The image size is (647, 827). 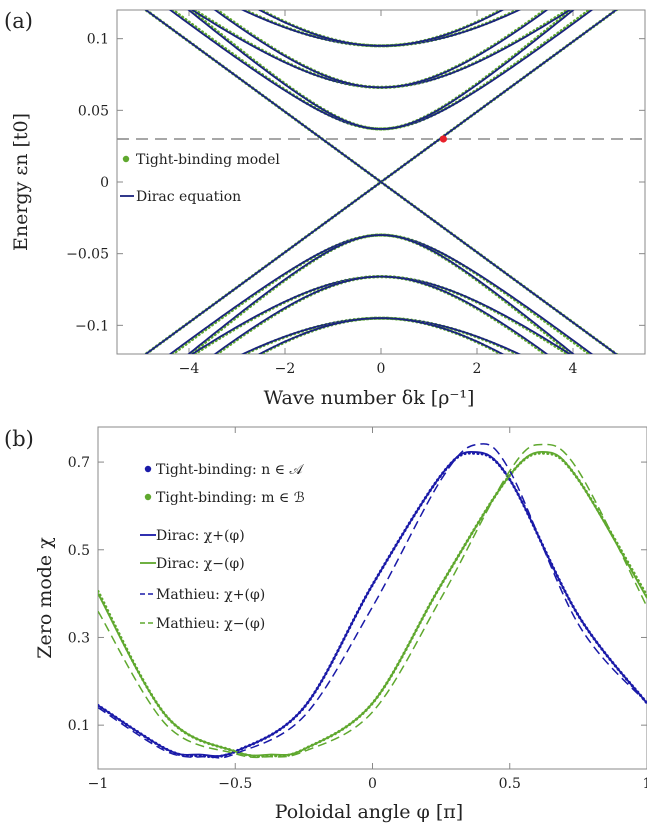 I want to click on panel-a-label: (a), so click(x=18, y=21).